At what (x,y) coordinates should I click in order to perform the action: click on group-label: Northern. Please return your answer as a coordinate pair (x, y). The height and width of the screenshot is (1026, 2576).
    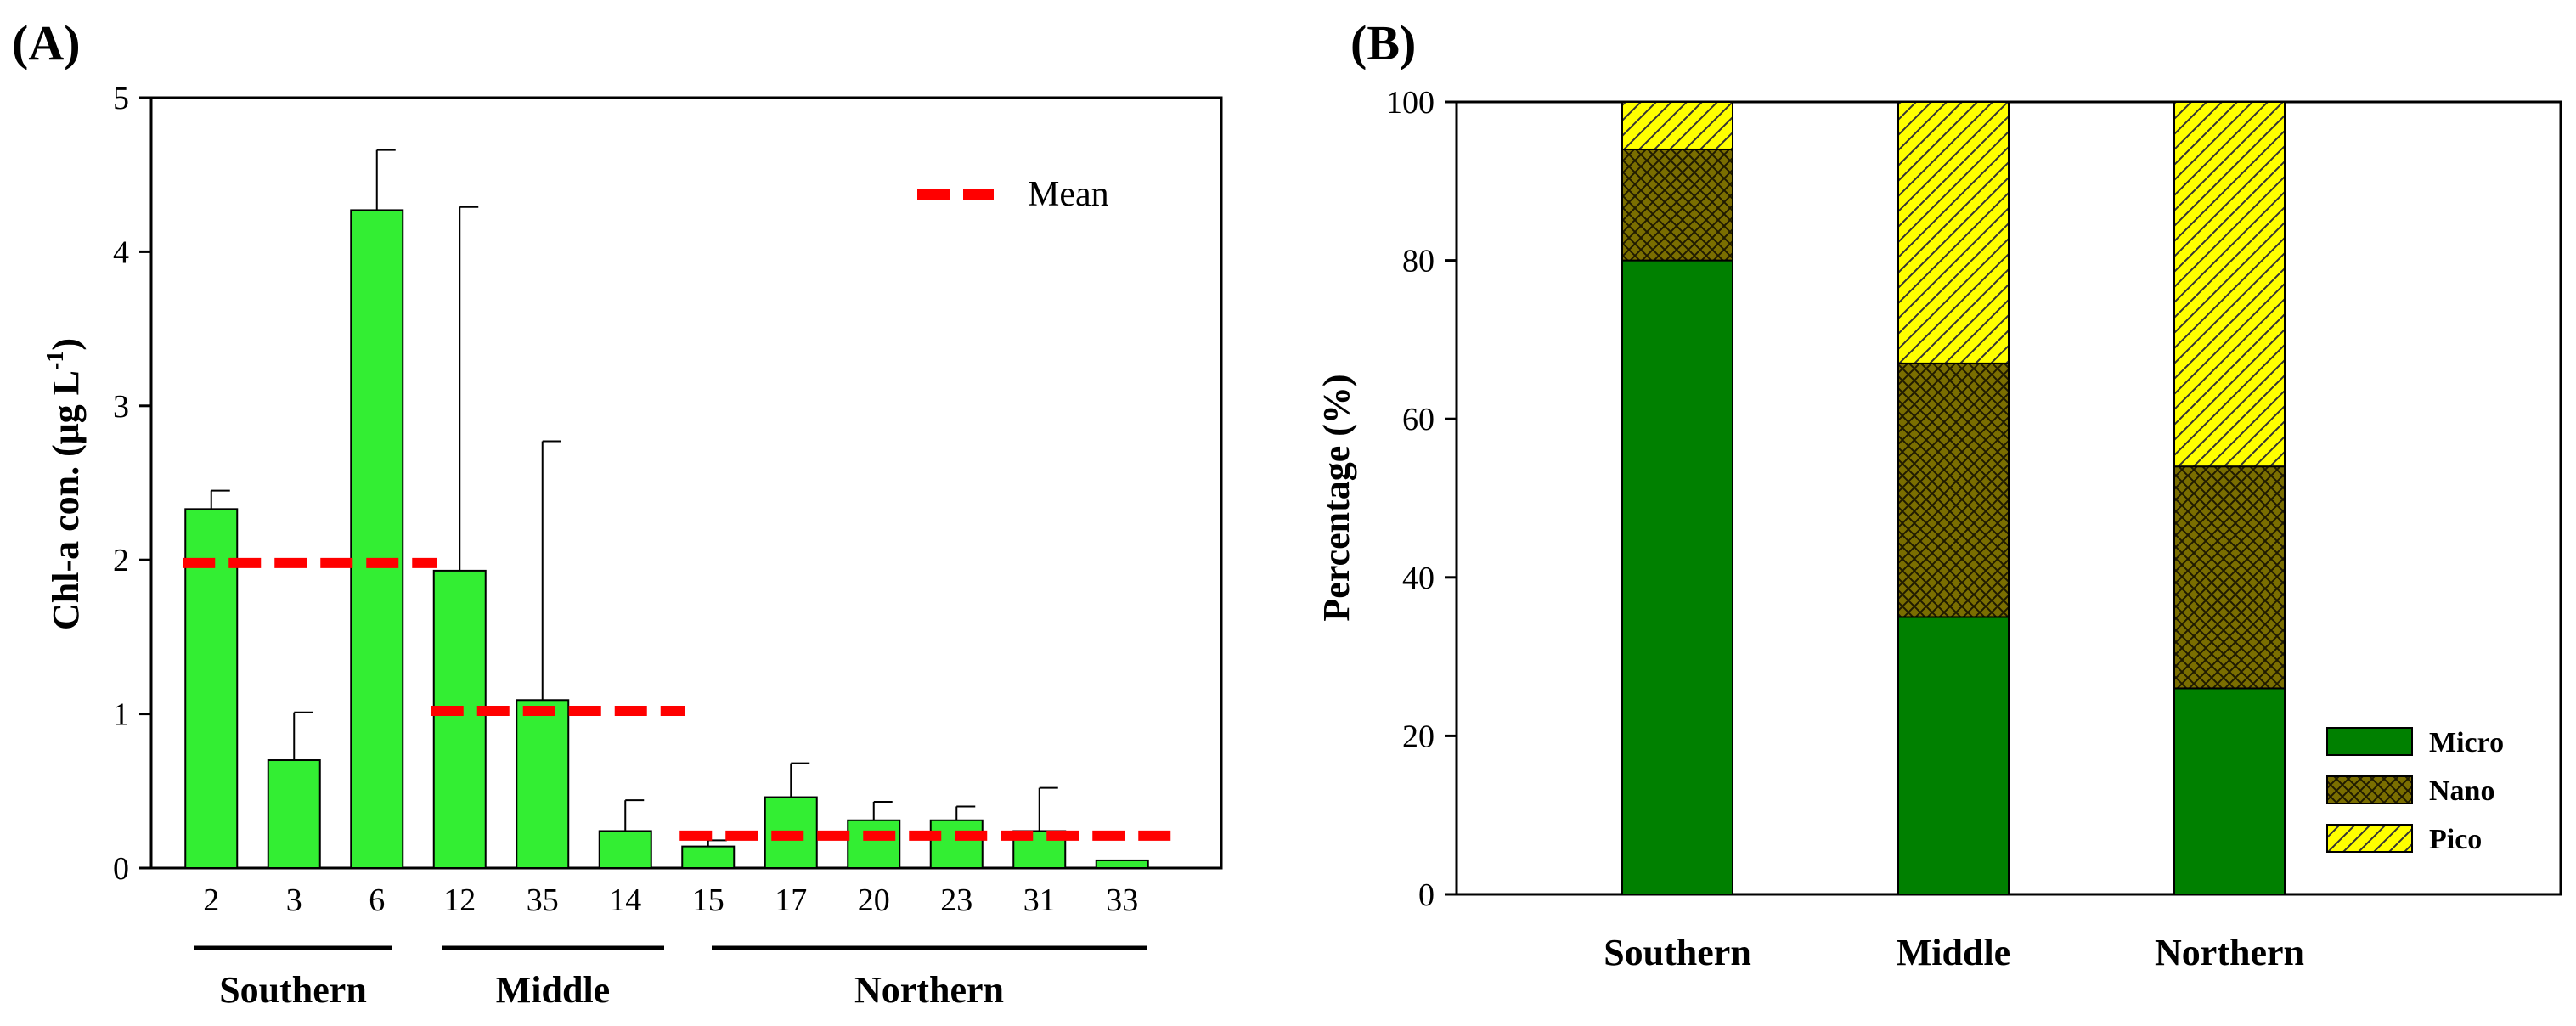
    Looking at the image, I should click on (929, 990).